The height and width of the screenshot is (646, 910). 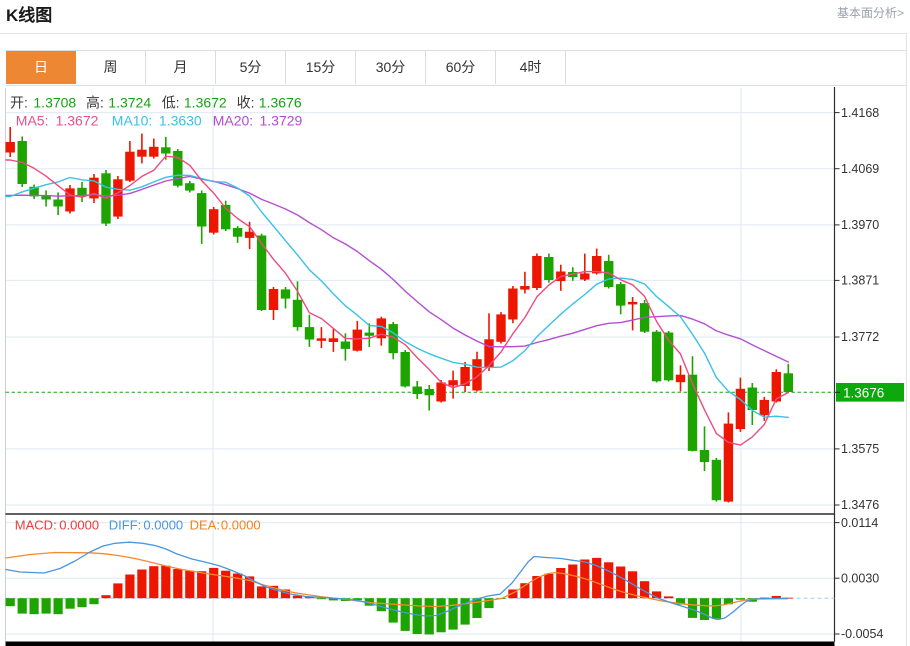 I want to click on svg-text: MA10:, so click(x=132, y=121).